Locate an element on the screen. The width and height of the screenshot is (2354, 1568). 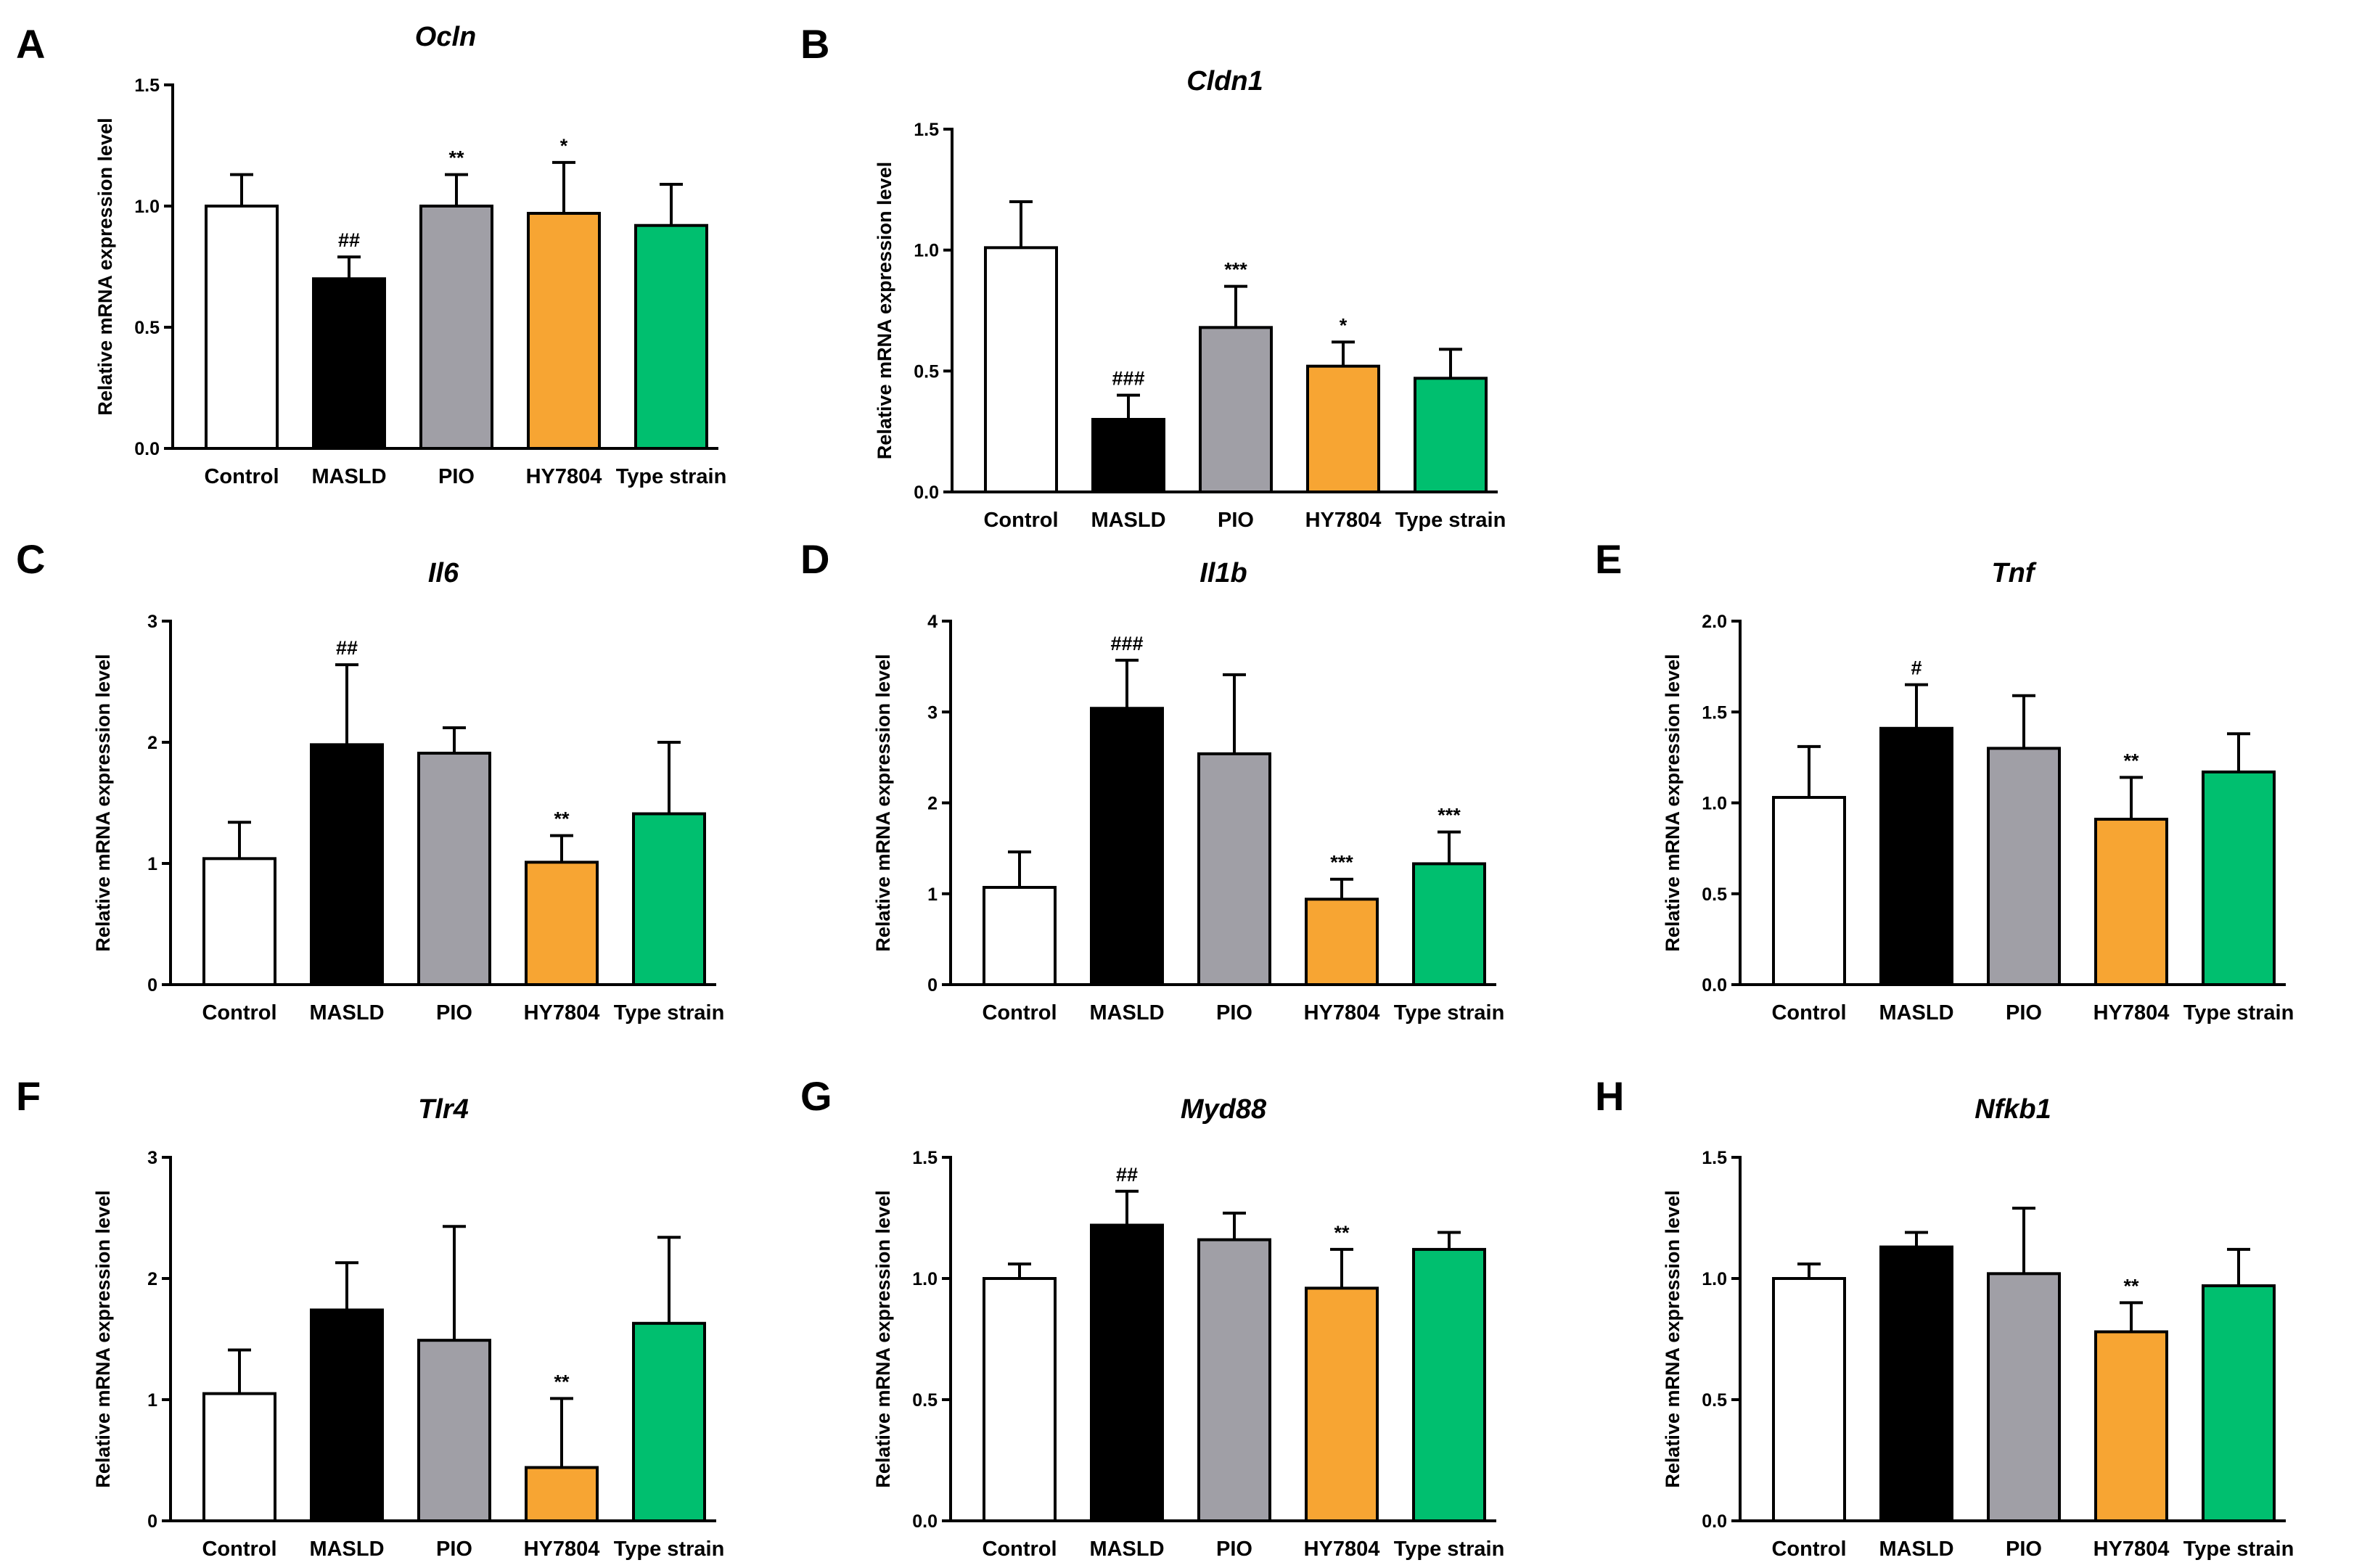
y-tick-label: 3 is located at coordinates (932, 712).